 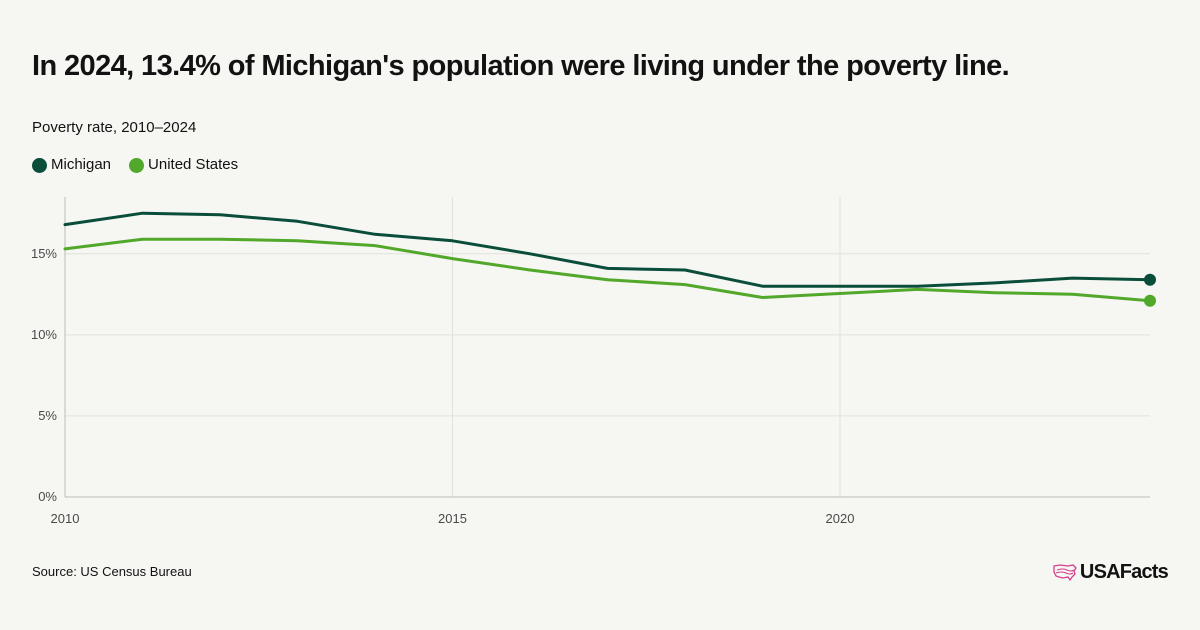 I want to click on y-tick-label: 0%, so click(x=47, y=496).